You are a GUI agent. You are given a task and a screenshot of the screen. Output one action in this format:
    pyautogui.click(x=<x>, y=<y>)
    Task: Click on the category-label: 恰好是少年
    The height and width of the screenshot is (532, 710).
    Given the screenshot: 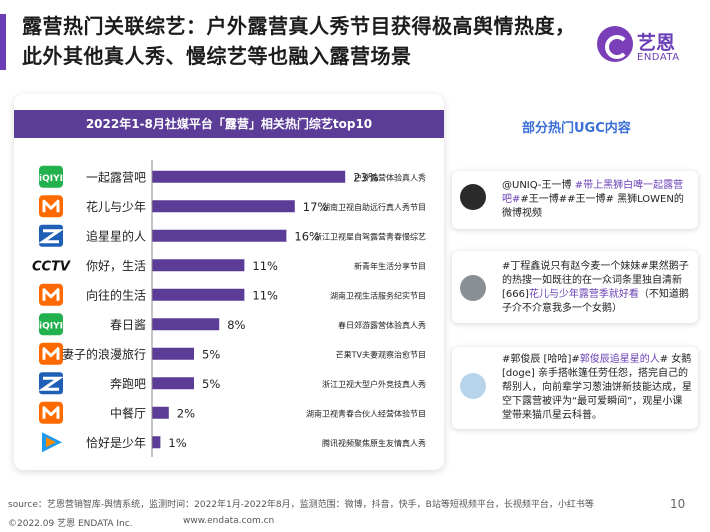 What is the action you would take?
    pyautogui.click(x=116, y=442)
    